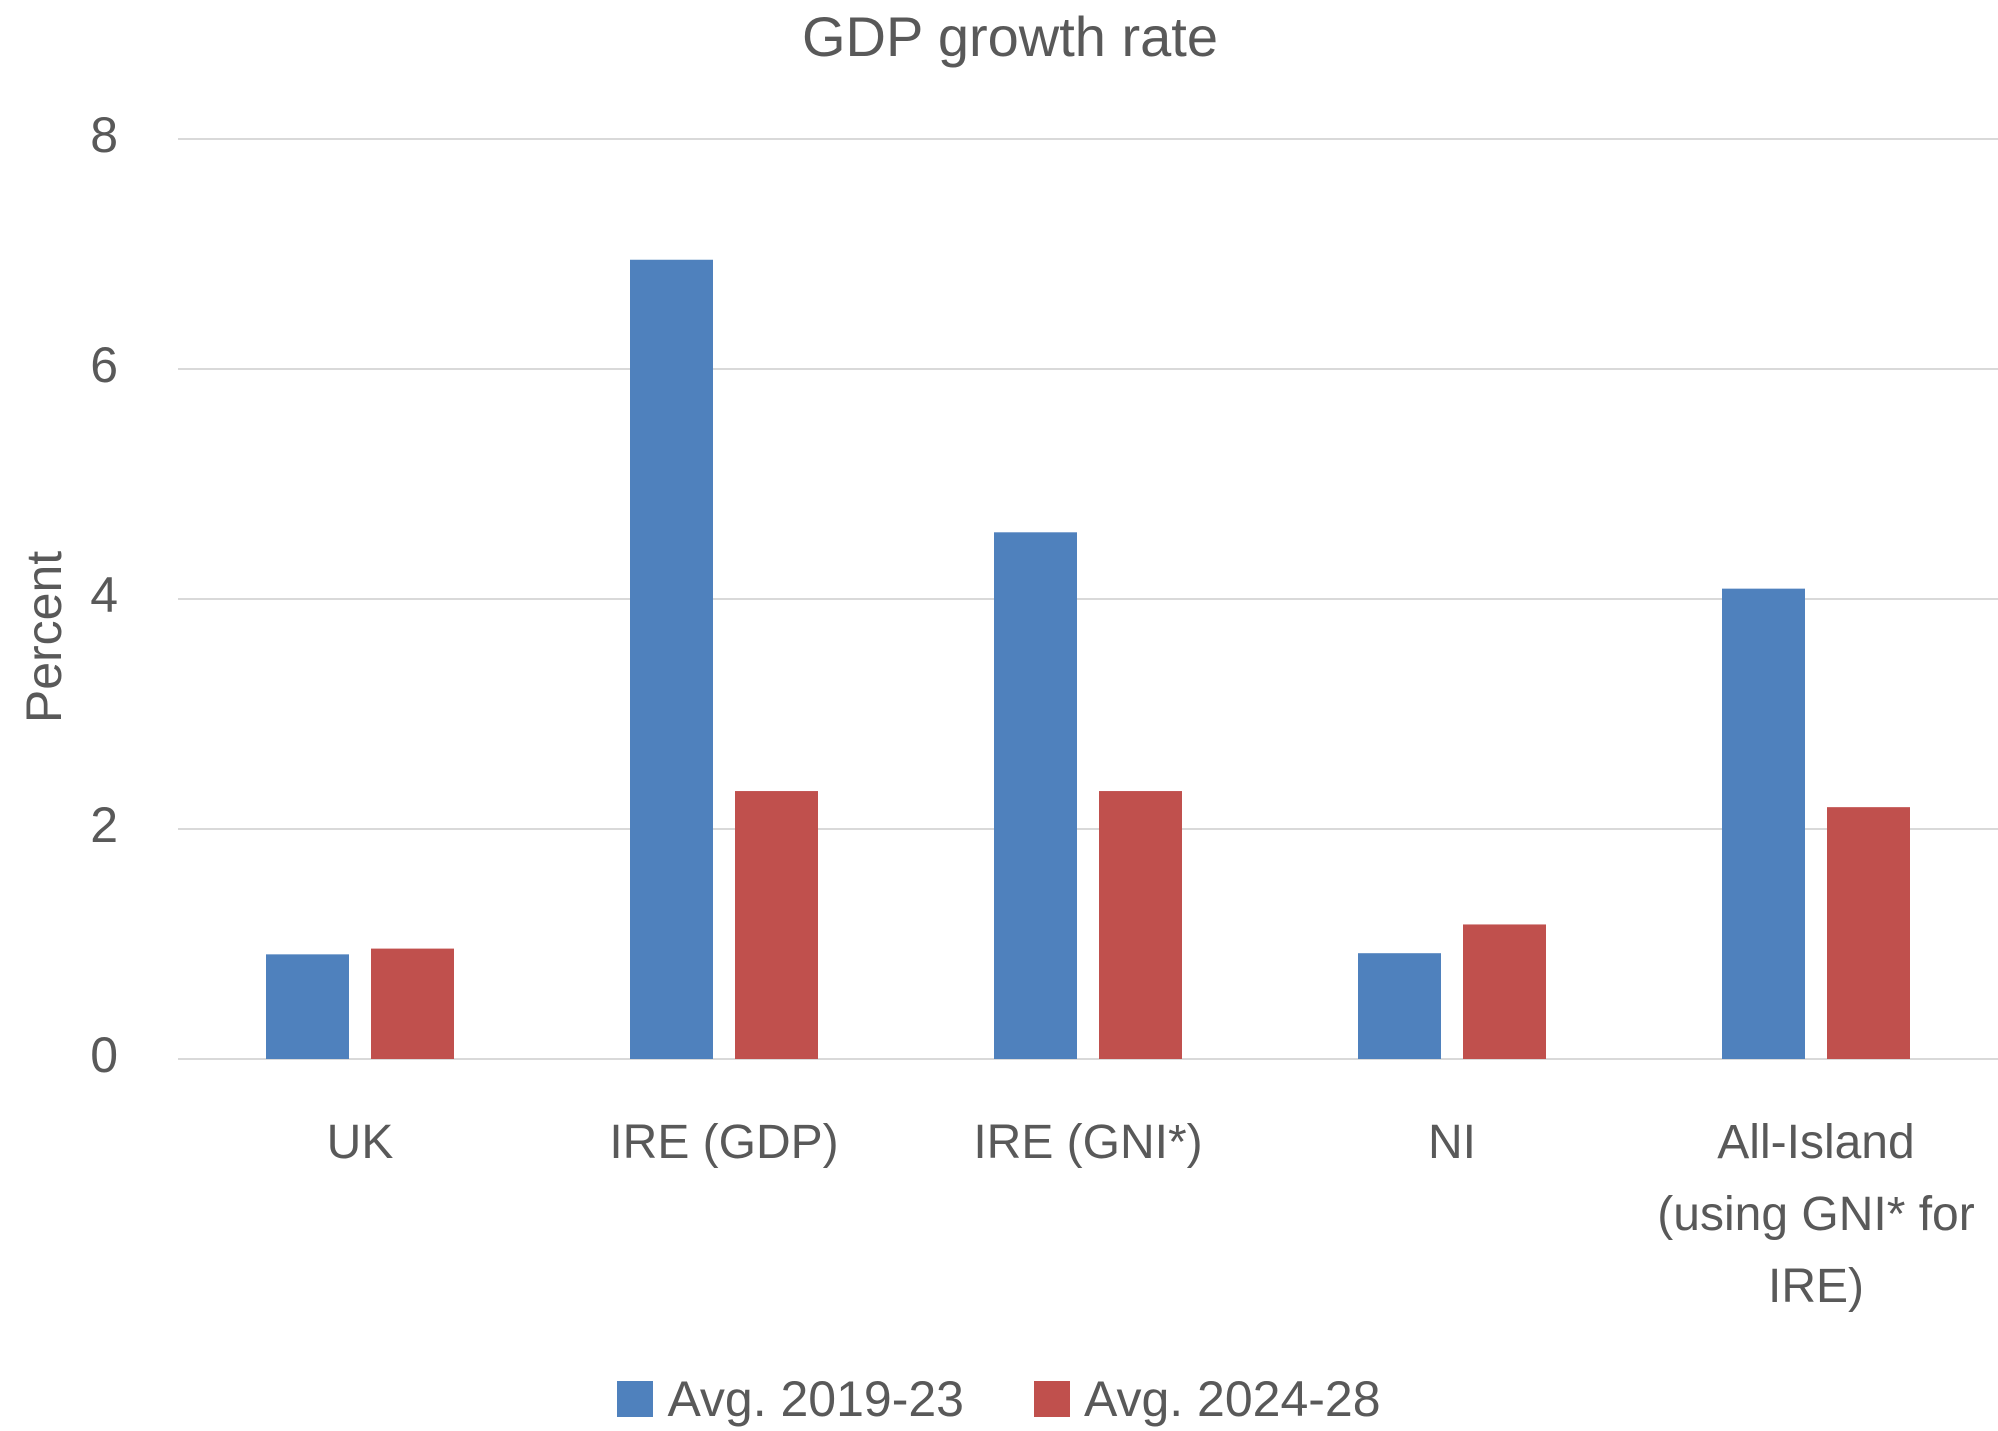  Describe the element at coordinates (1816, 1214) in the screenshot. I see `x-tick-label: All-Island (using GNI* for IRE)` at that location.